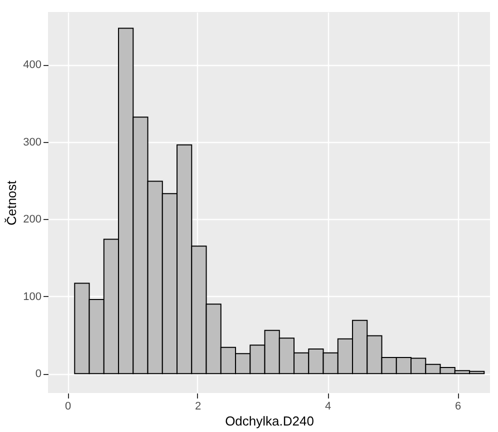  I want to click on x-tick-label: 4, so click(328, 406).